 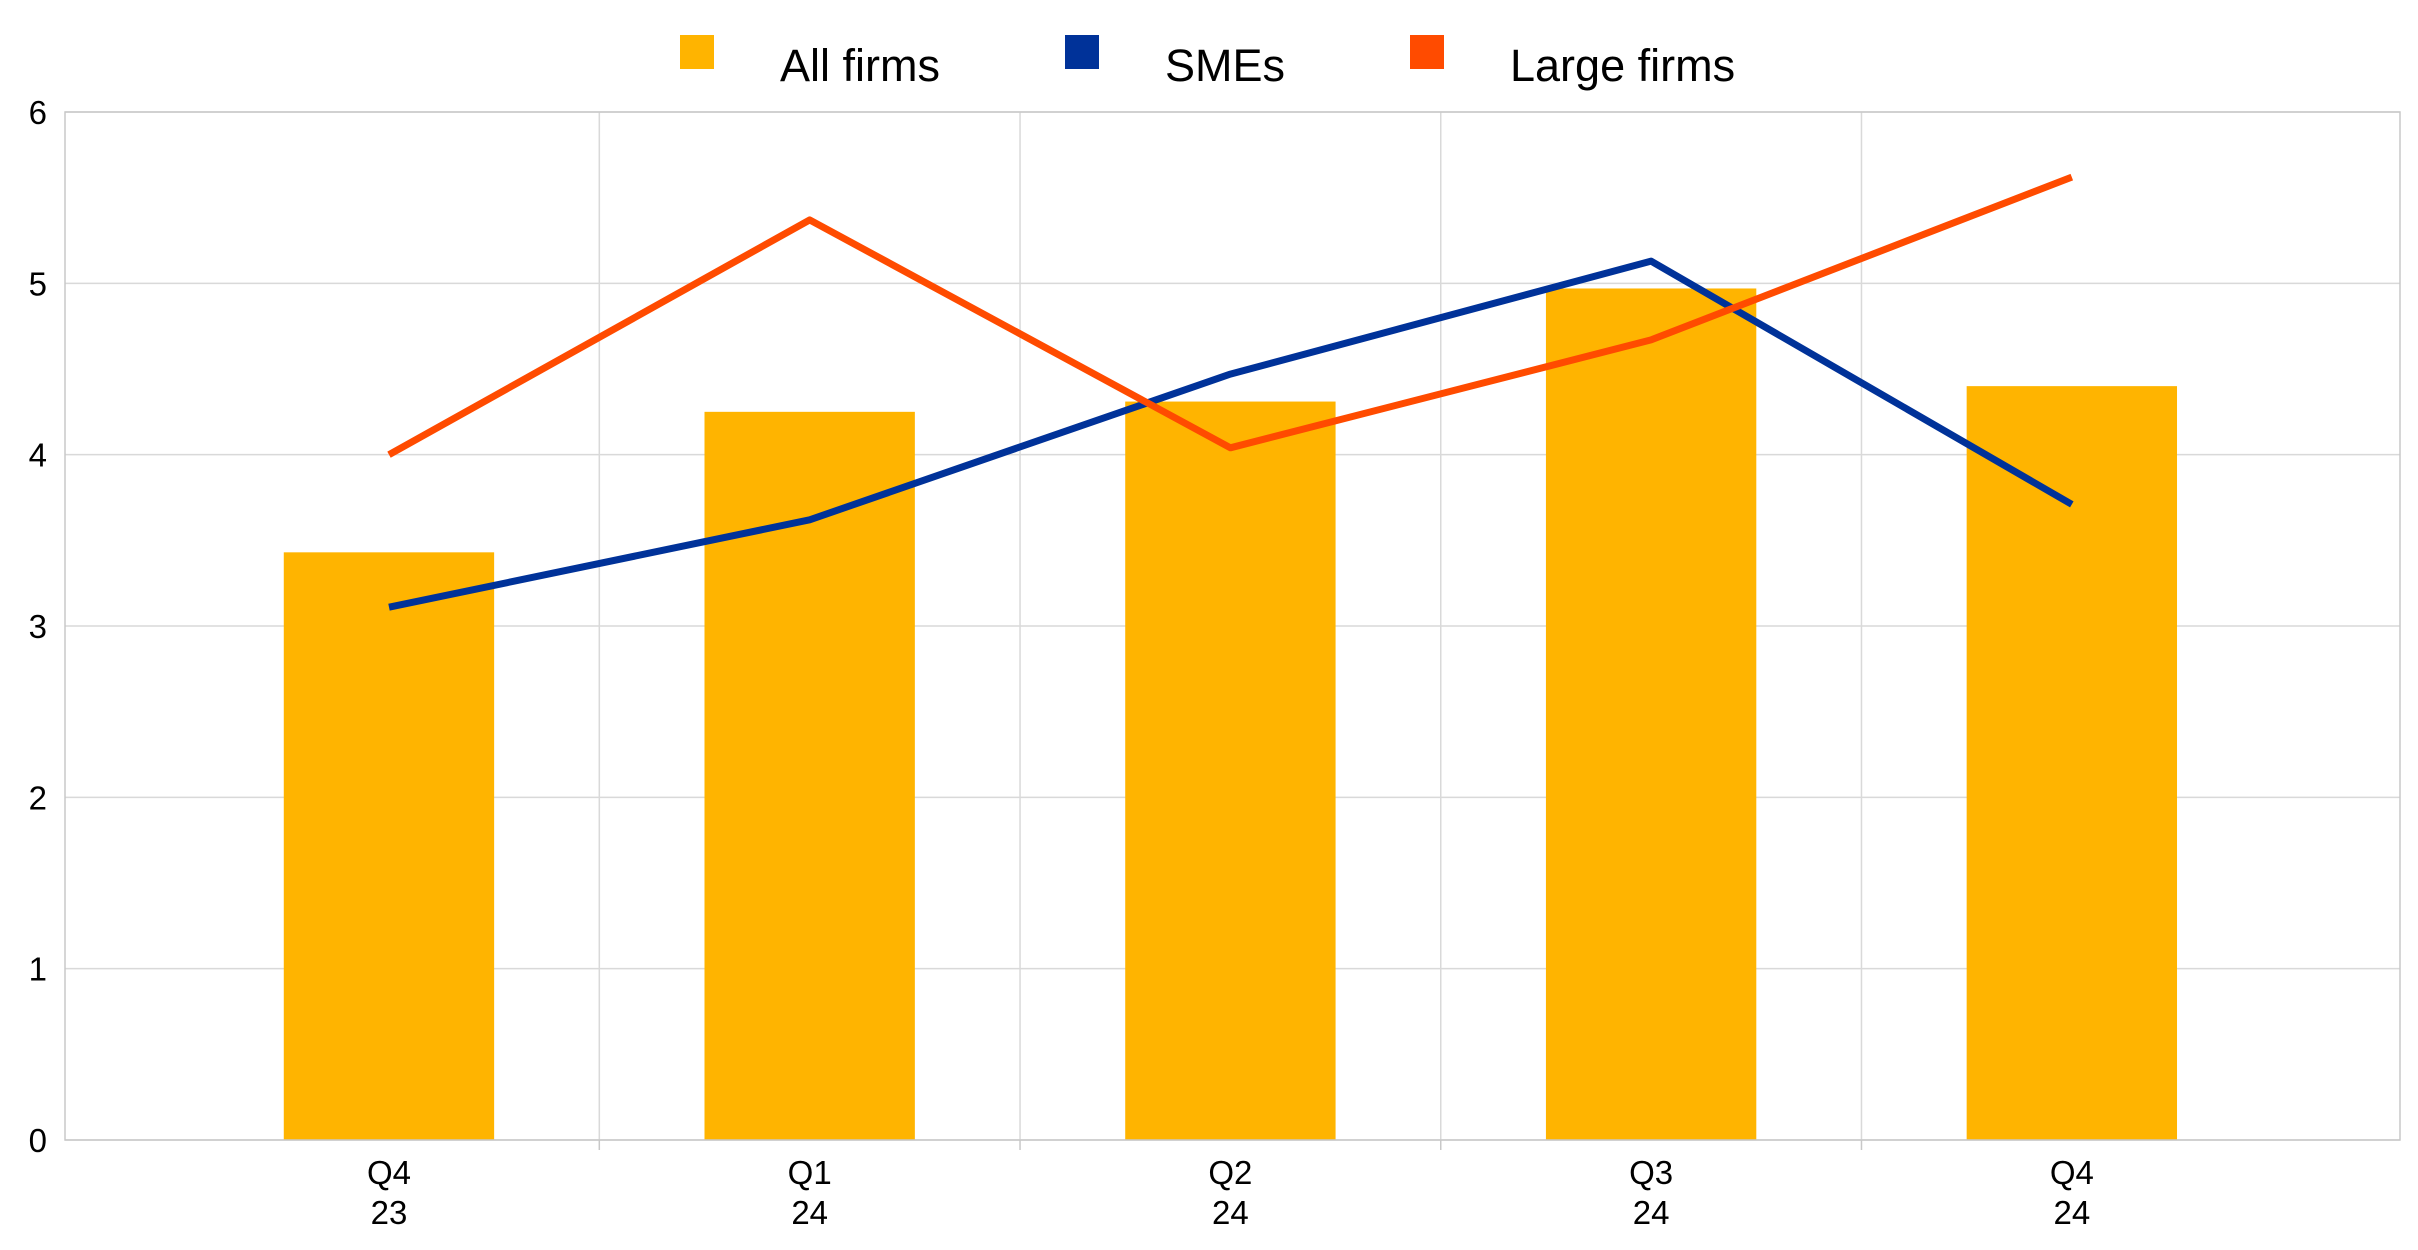 I want to click on y-tick-label: 5, so click(x=38, y=283).